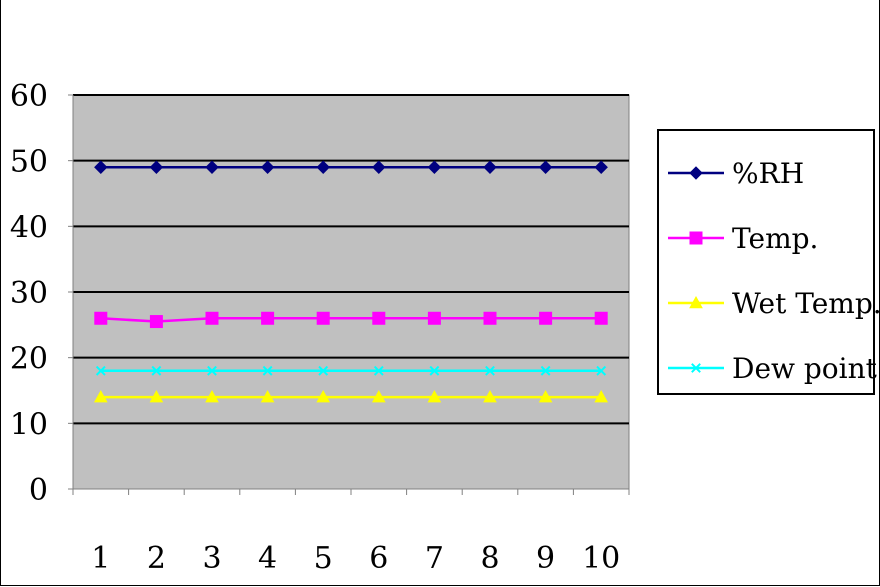 The image size is (880, 587). What do you see at coordinates (38, 490) in the screenshot?
I see `y-tick-label-0: 0` at bounding box center [38, 490].